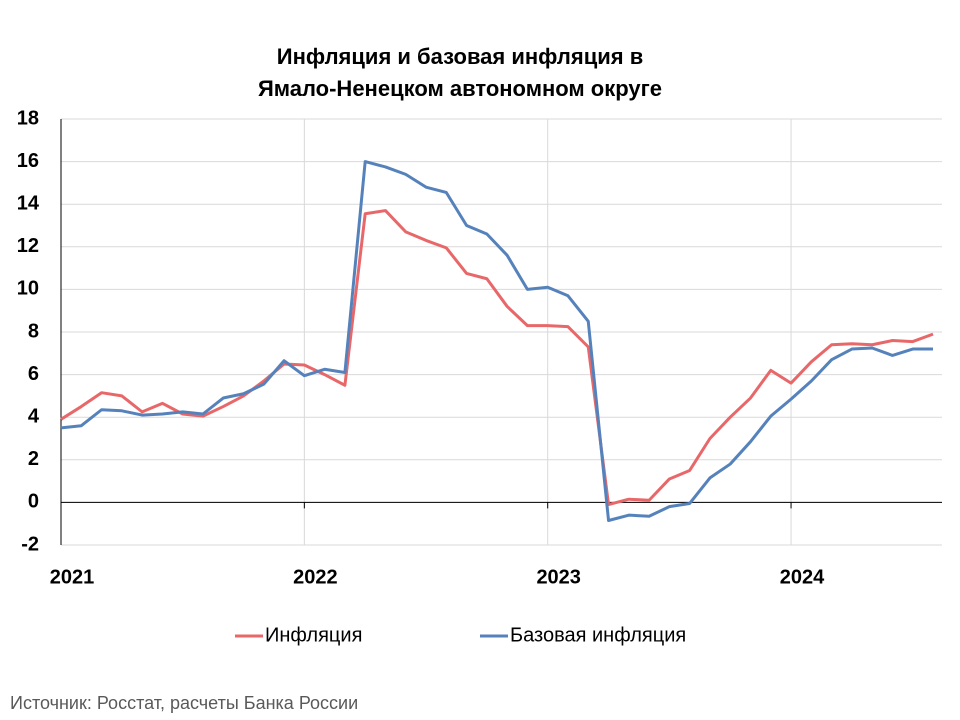 This screenshot has height=720, width=960. I want to click on y-tick-label: 14, so click(28, 203).